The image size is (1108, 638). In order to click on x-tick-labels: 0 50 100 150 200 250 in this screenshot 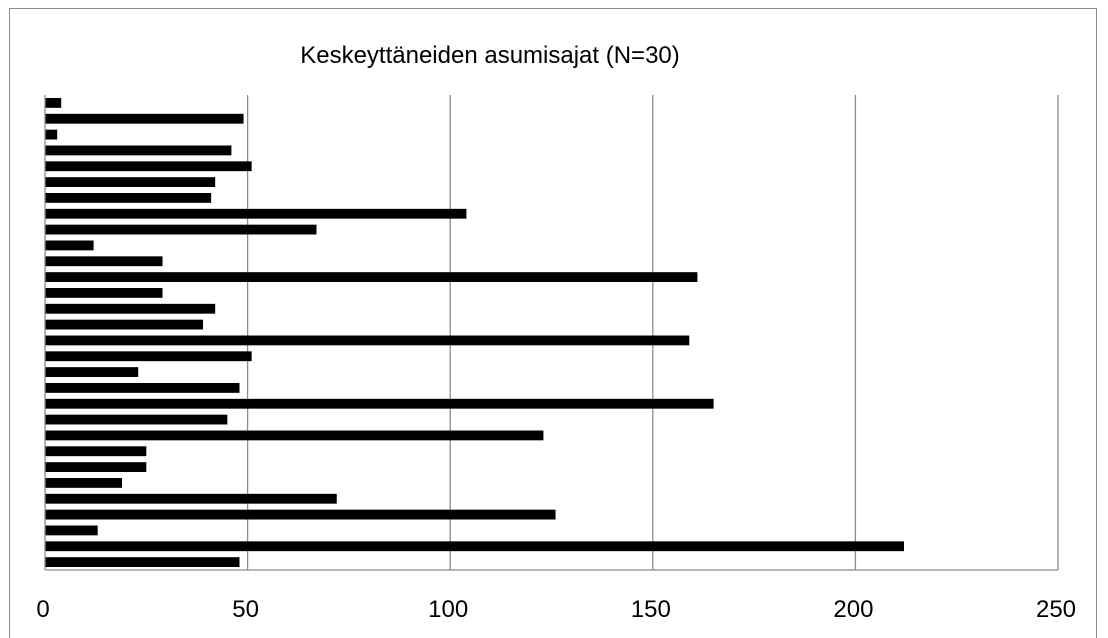, I will do `click(556, 609)`.